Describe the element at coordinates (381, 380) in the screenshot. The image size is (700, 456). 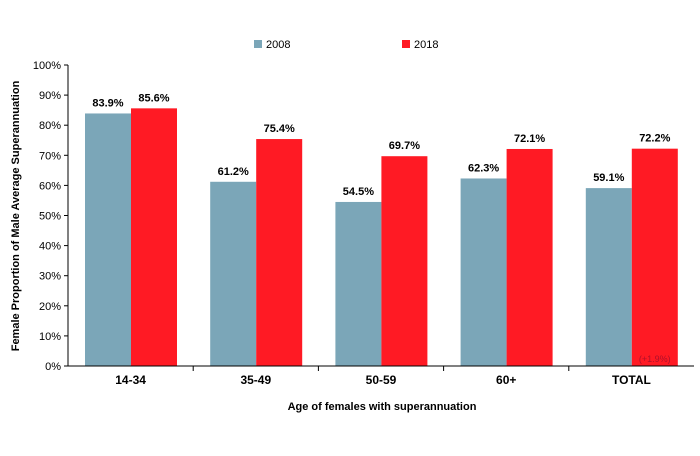
I see `x-category-label: 50-59` at that location.